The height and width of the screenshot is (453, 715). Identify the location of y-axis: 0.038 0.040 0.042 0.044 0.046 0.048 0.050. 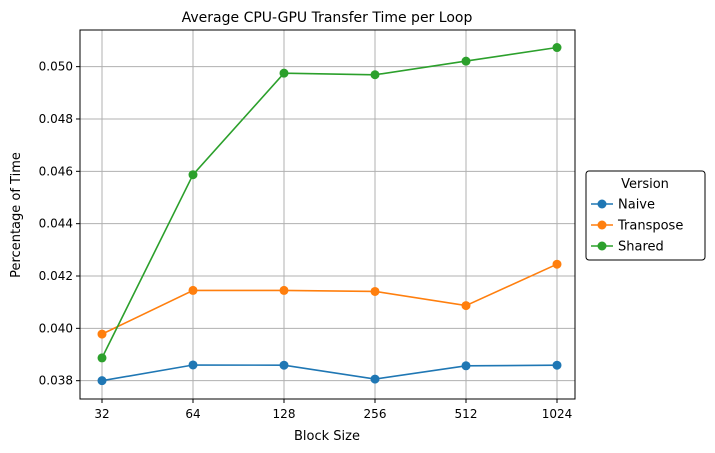
(59, 224).